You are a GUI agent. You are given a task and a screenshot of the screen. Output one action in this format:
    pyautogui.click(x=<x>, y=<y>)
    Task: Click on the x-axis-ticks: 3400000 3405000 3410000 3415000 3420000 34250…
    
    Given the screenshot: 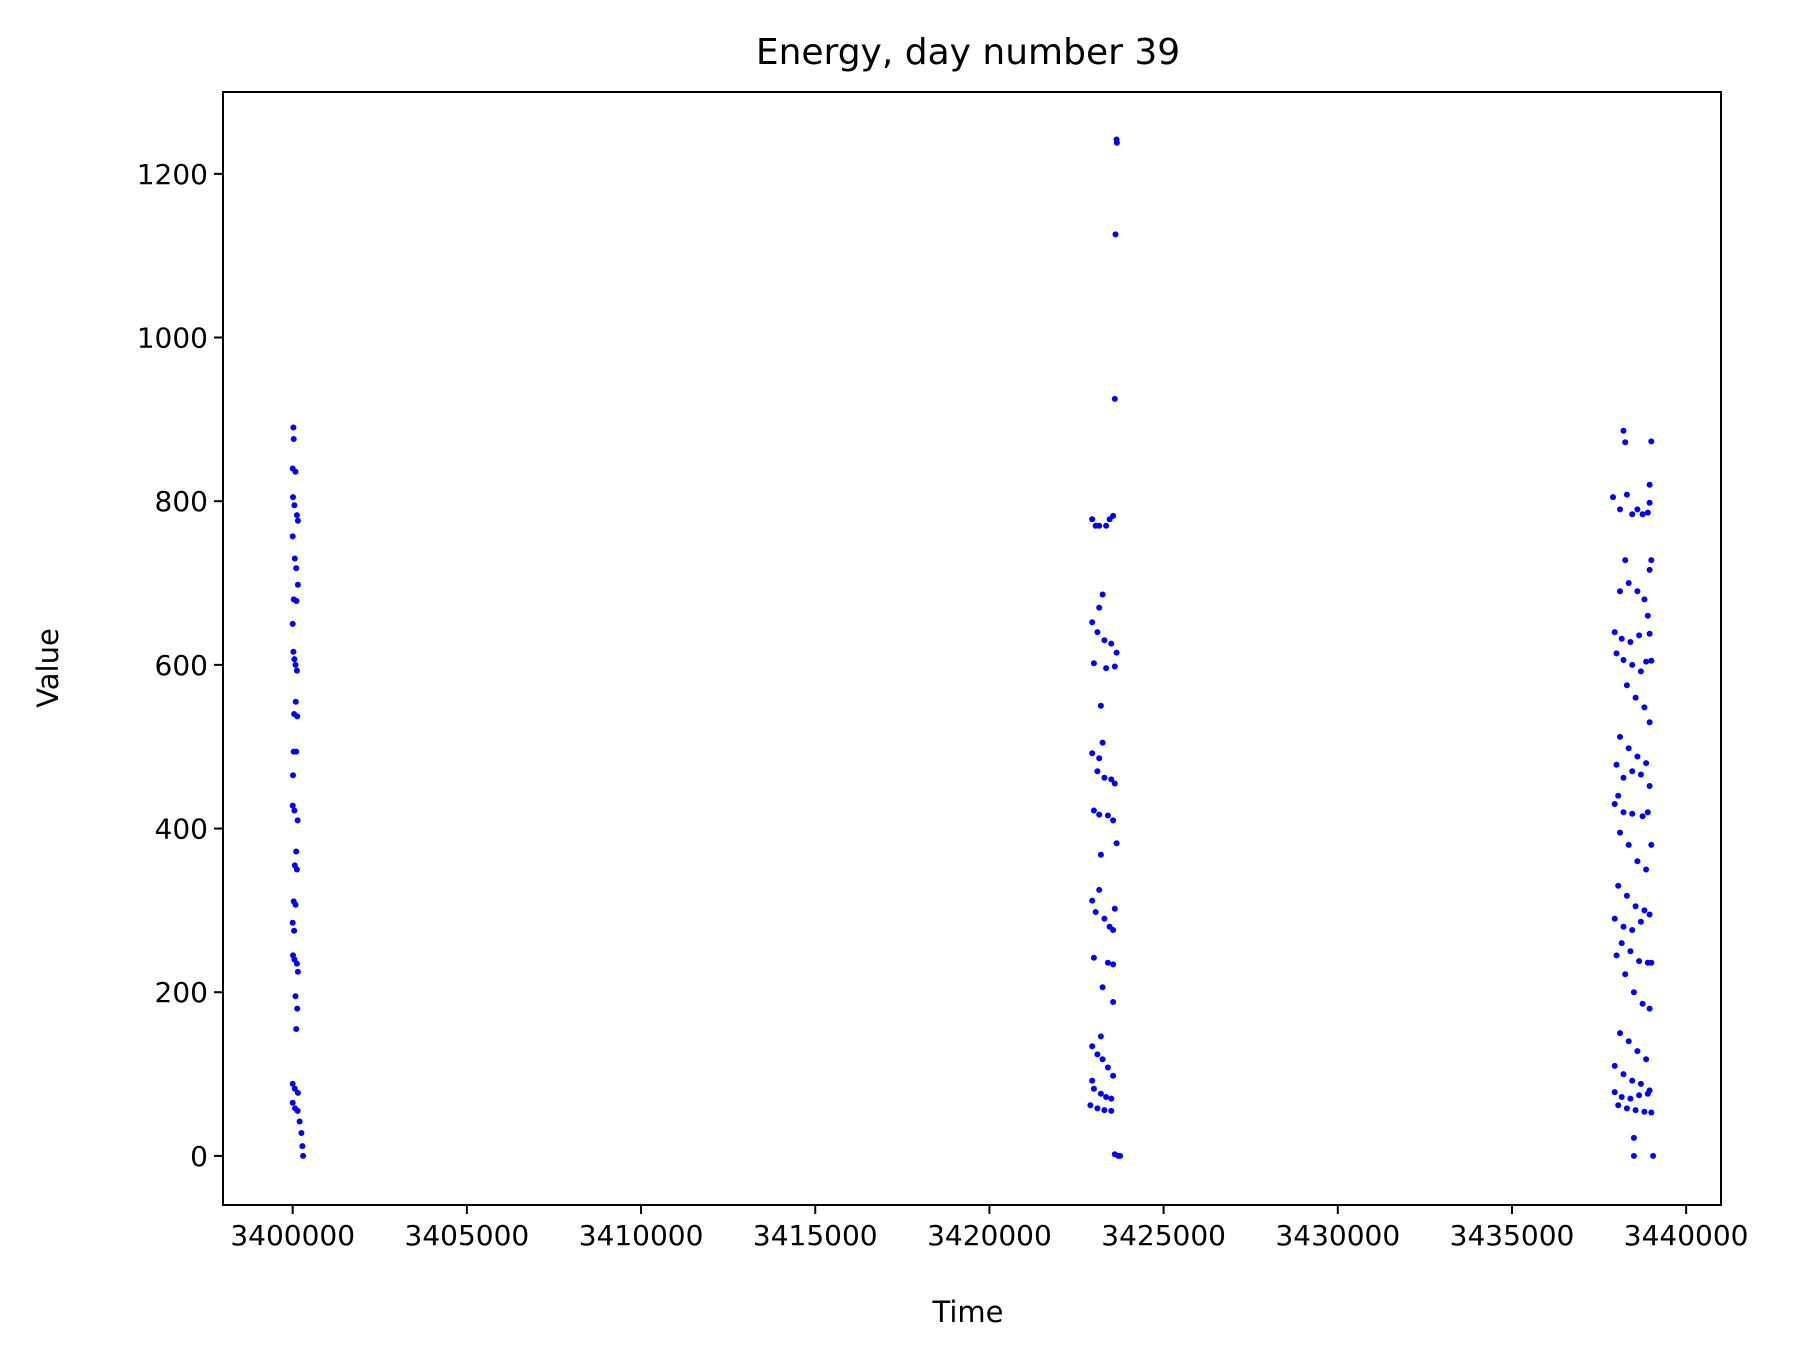 What is the action you would take?
    pyautogui.click(x=989, y=1228)
    